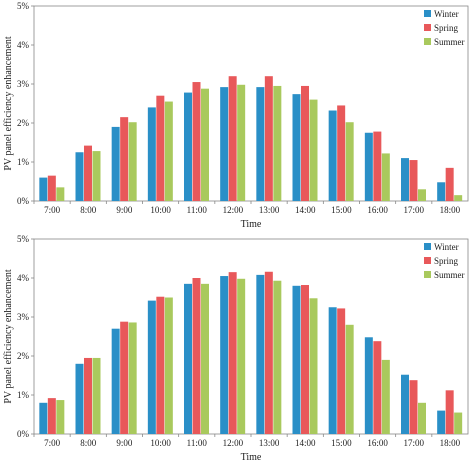 This screenshot has width=474, height=466. I want to click on bottom-legend-swatch-spring, so click(427, 260).